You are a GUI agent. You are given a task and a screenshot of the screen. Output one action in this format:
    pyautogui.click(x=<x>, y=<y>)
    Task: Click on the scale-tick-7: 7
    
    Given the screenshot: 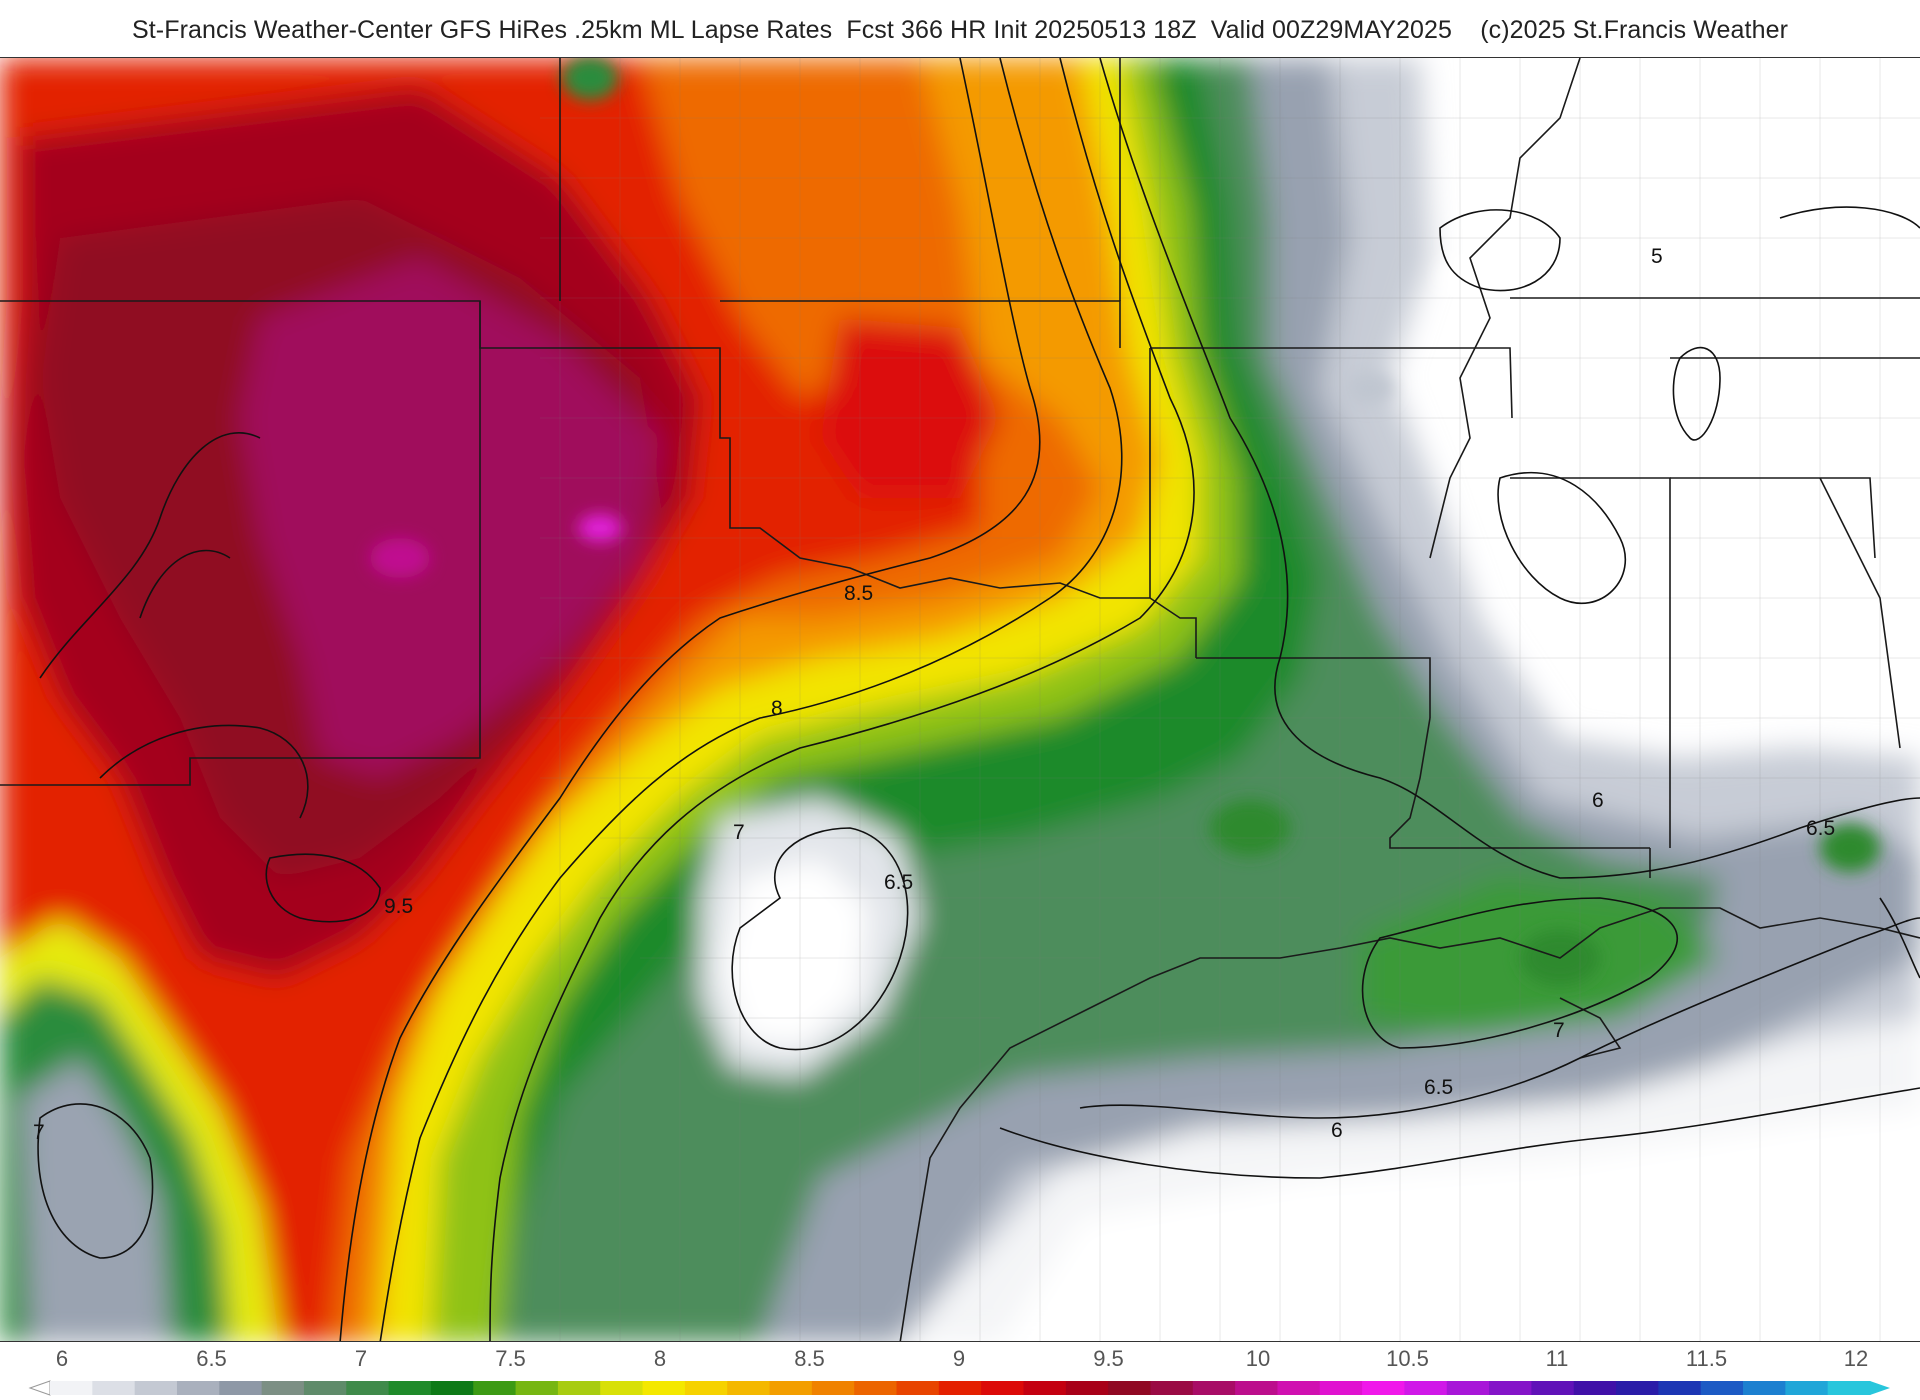 What is the action you would take?
    pyautogui.click(x=361, y=1358)
    